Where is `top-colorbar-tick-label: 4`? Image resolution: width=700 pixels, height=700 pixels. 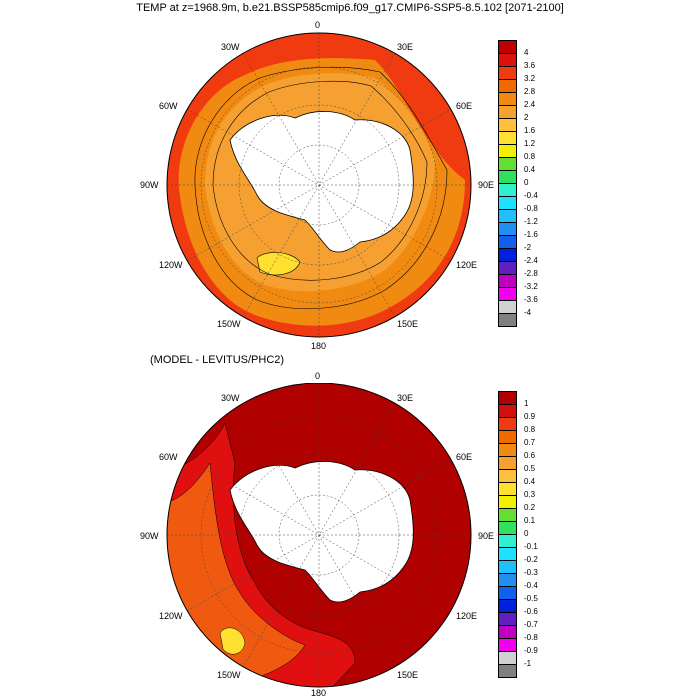 top-colorbar-tick-label: 4 is located at coordinates (526, 52).